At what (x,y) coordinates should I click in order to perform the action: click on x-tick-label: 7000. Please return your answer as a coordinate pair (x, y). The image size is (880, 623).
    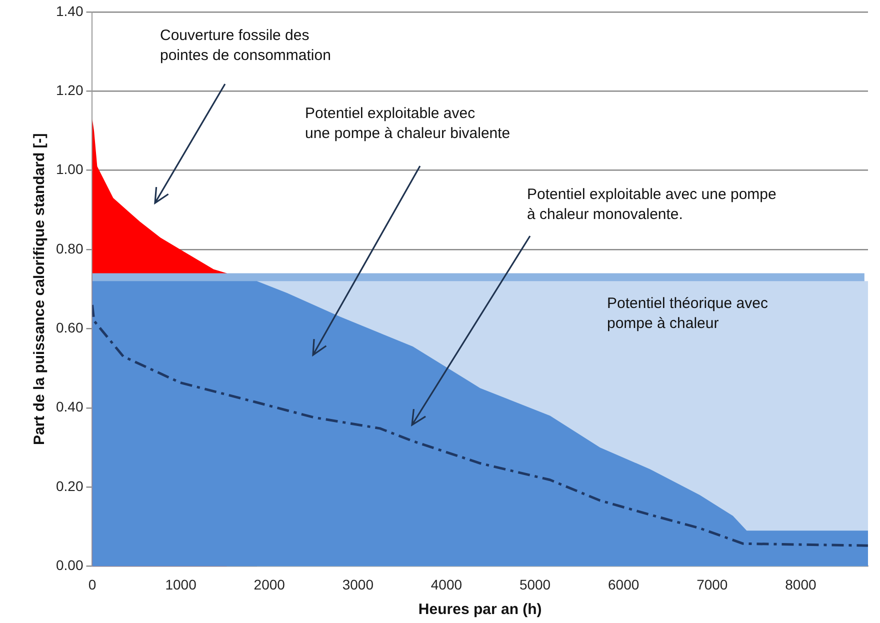
    Looking at the image, I should click on (712, 584).